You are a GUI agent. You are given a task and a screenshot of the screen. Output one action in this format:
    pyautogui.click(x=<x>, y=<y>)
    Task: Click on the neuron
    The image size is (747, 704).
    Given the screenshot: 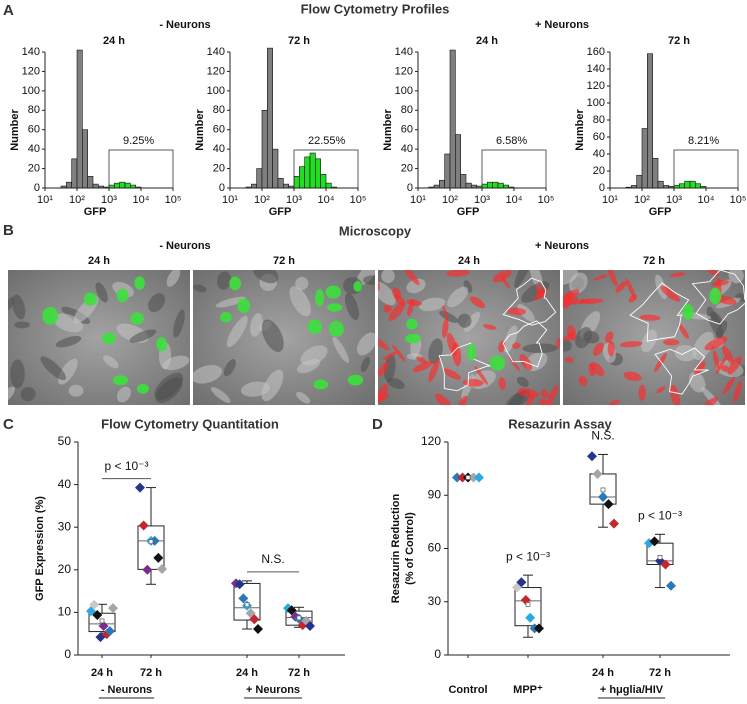 What is the action you would take?
    pyautogui.click(x=641, y=393)
    